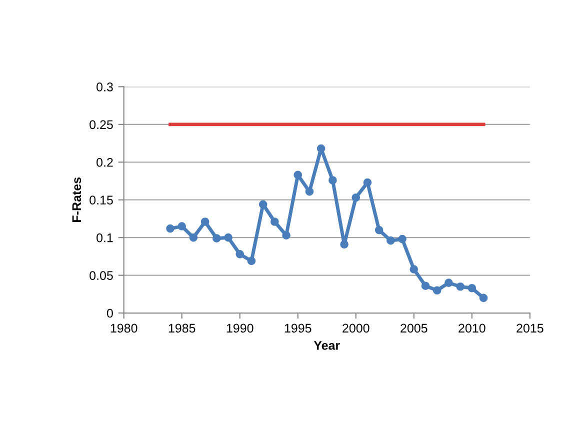  Describe the element at coordinates (124, 328) in the screenshot. I see `x-tick-label: 1980` at that location.